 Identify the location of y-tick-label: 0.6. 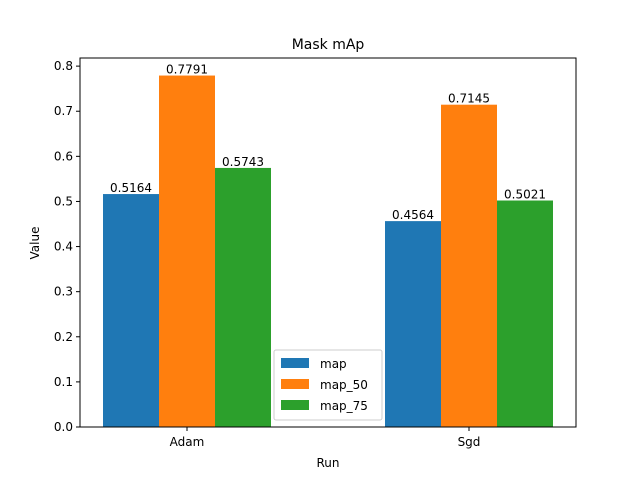
(63, 156).